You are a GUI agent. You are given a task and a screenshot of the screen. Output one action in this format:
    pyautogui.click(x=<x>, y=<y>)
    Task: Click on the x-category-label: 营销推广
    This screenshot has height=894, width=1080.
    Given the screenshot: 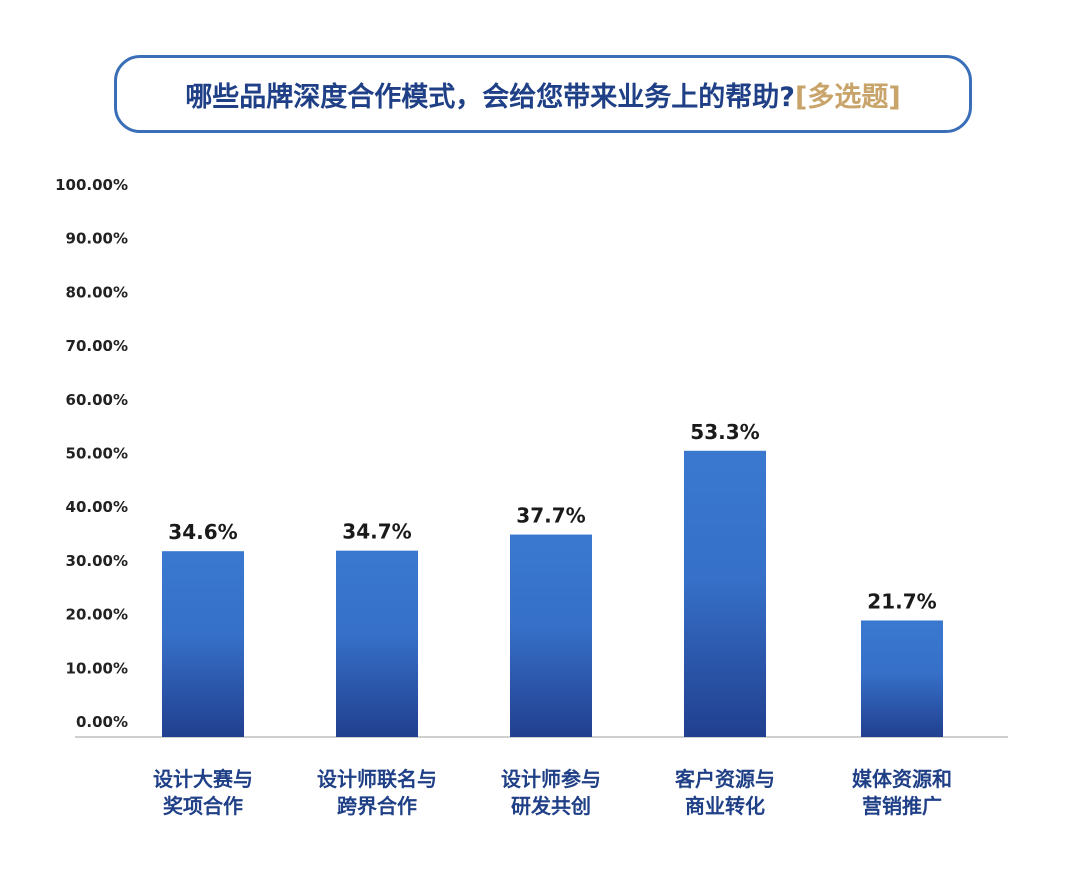 What is the action you would take?
    pyautogui.click(x=902, y=806)
    